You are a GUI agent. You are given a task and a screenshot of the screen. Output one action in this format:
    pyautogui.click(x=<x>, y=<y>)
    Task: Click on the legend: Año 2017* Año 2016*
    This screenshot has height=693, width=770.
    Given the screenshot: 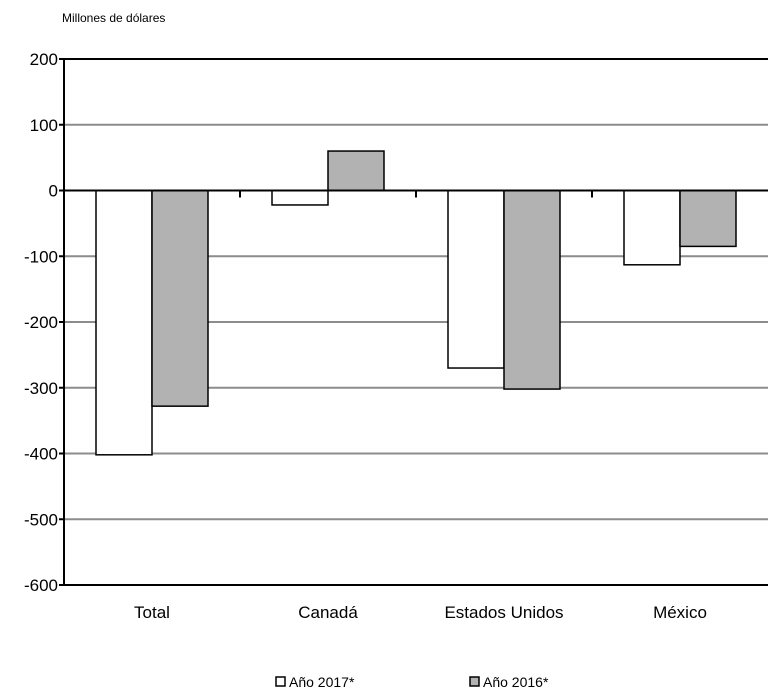 What is the action you would take?
    pyautogui.click(x=412, y=682)
    